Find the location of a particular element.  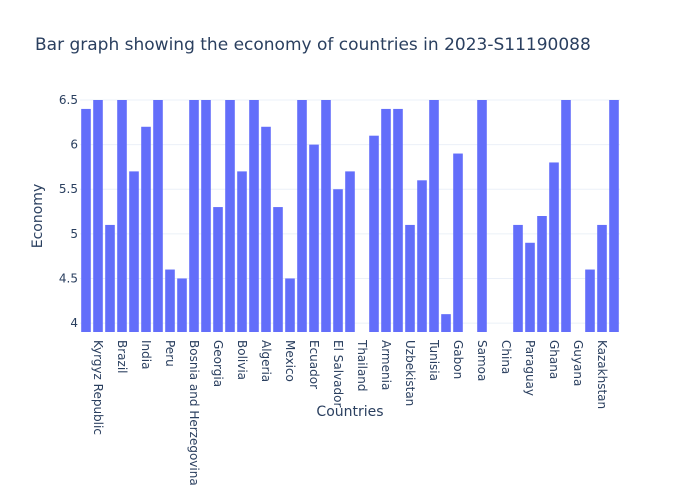

y-tick-label: 5 is located at coordinates (74, 234).